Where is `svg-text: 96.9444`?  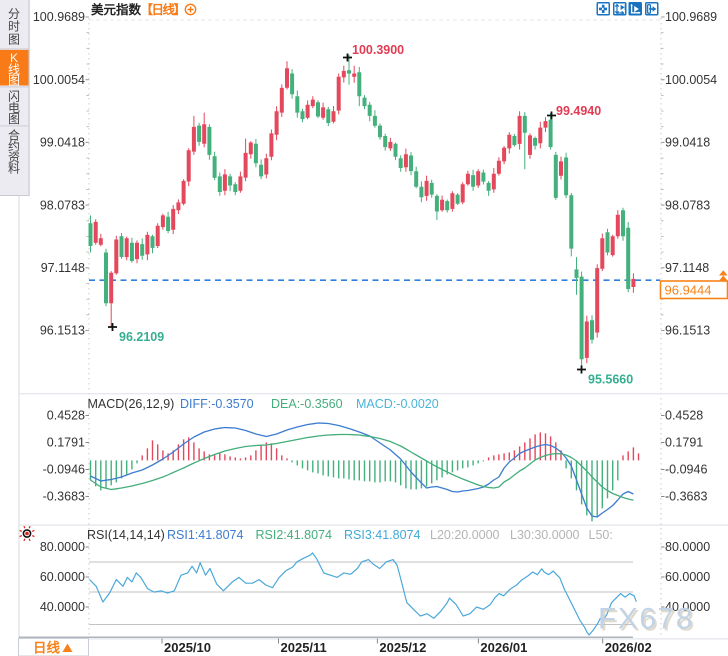 svg-text: 96.9444 is located at coordinates (688, 290).